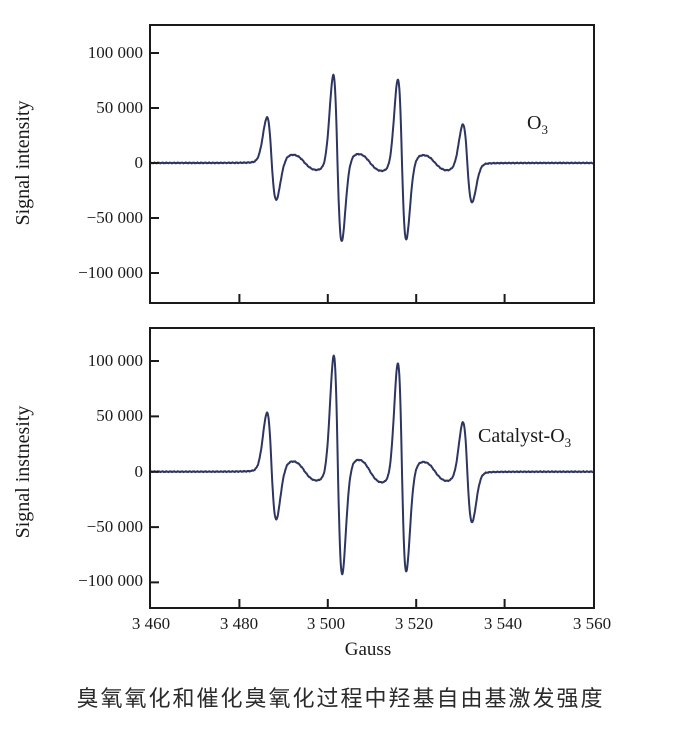 The width and height of the screenshot is (681, 731). What do you see at coordinates (534, 123) in the screenshot?
I see `annotation-text: O` at bounding box center [534, 123].